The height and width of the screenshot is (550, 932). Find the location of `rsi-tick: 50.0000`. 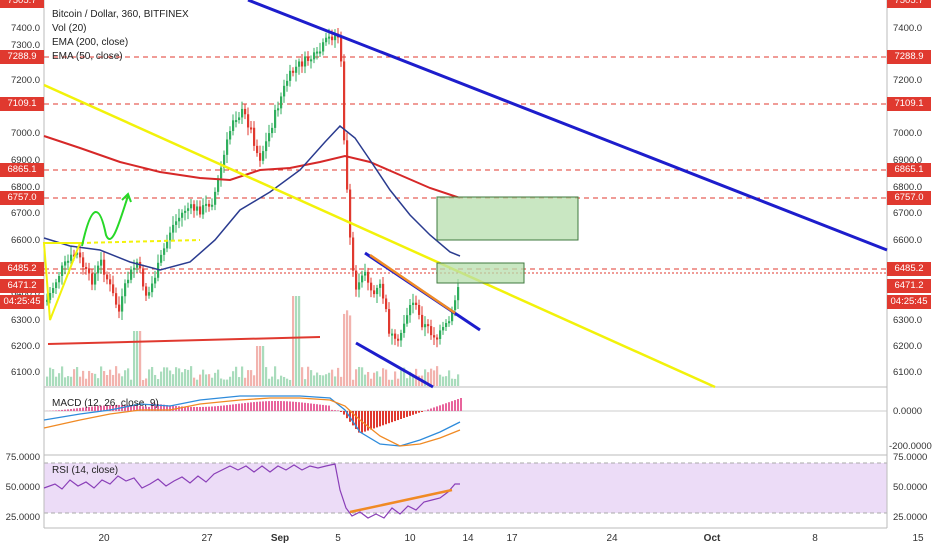

rsi-tick: 50.0000 is located at coordinates (22, 487).